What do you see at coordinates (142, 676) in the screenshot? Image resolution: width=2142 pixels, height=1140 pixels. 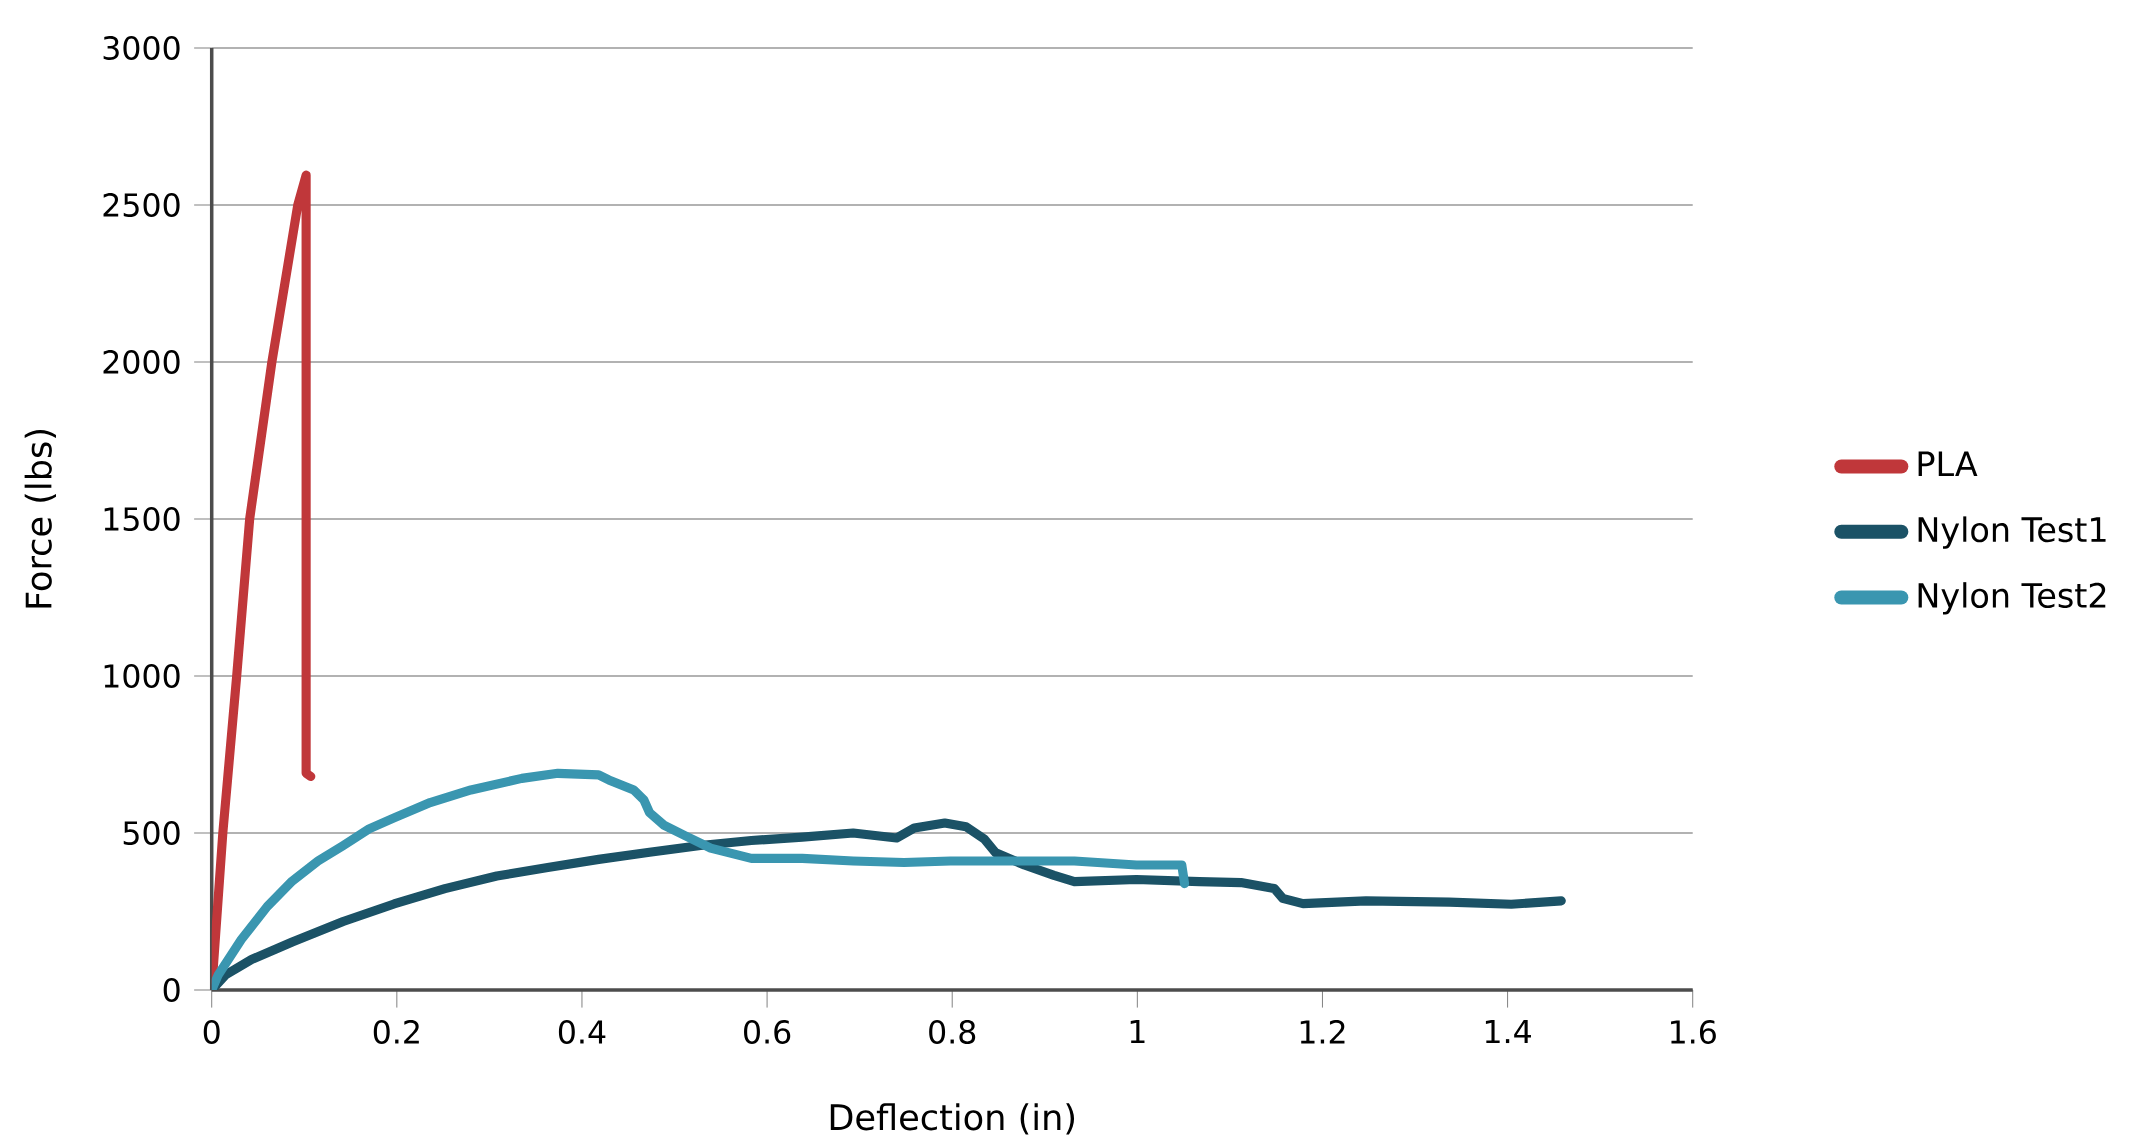 I see `y-tick-label: 1000` at bounding box center [142, 676].